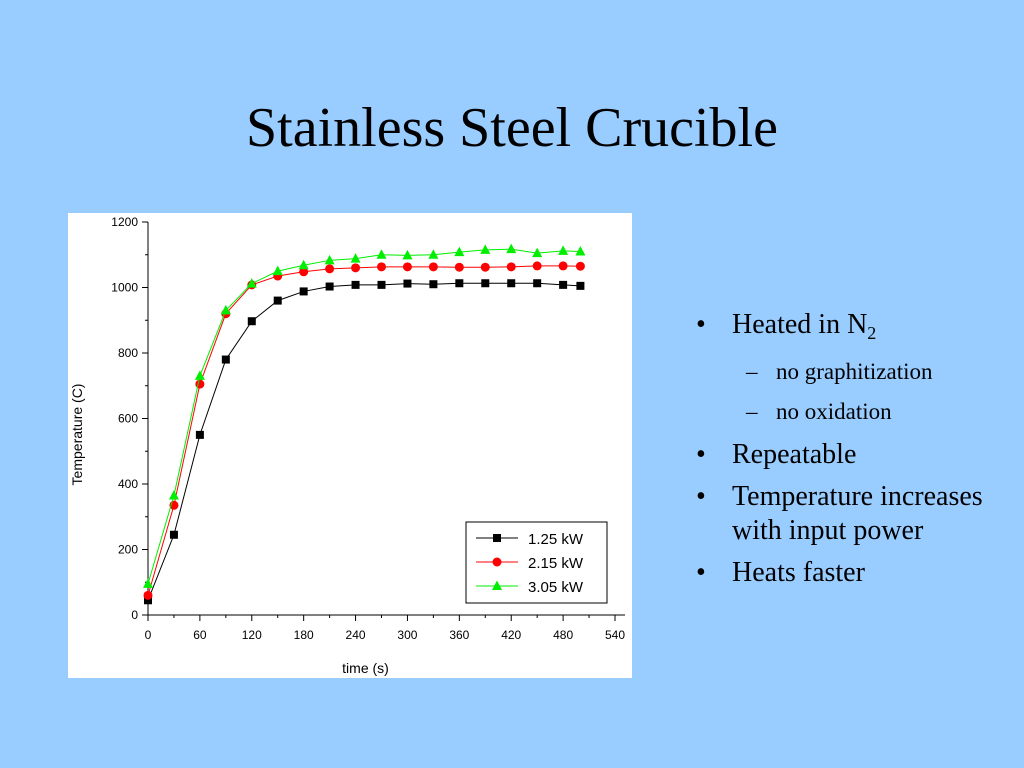 This screenshot has width=1024, height=768. Describe the element at coordinates (77, 435) in the screenshot. I see `y-axis-label: Temperature (C)` at that location.